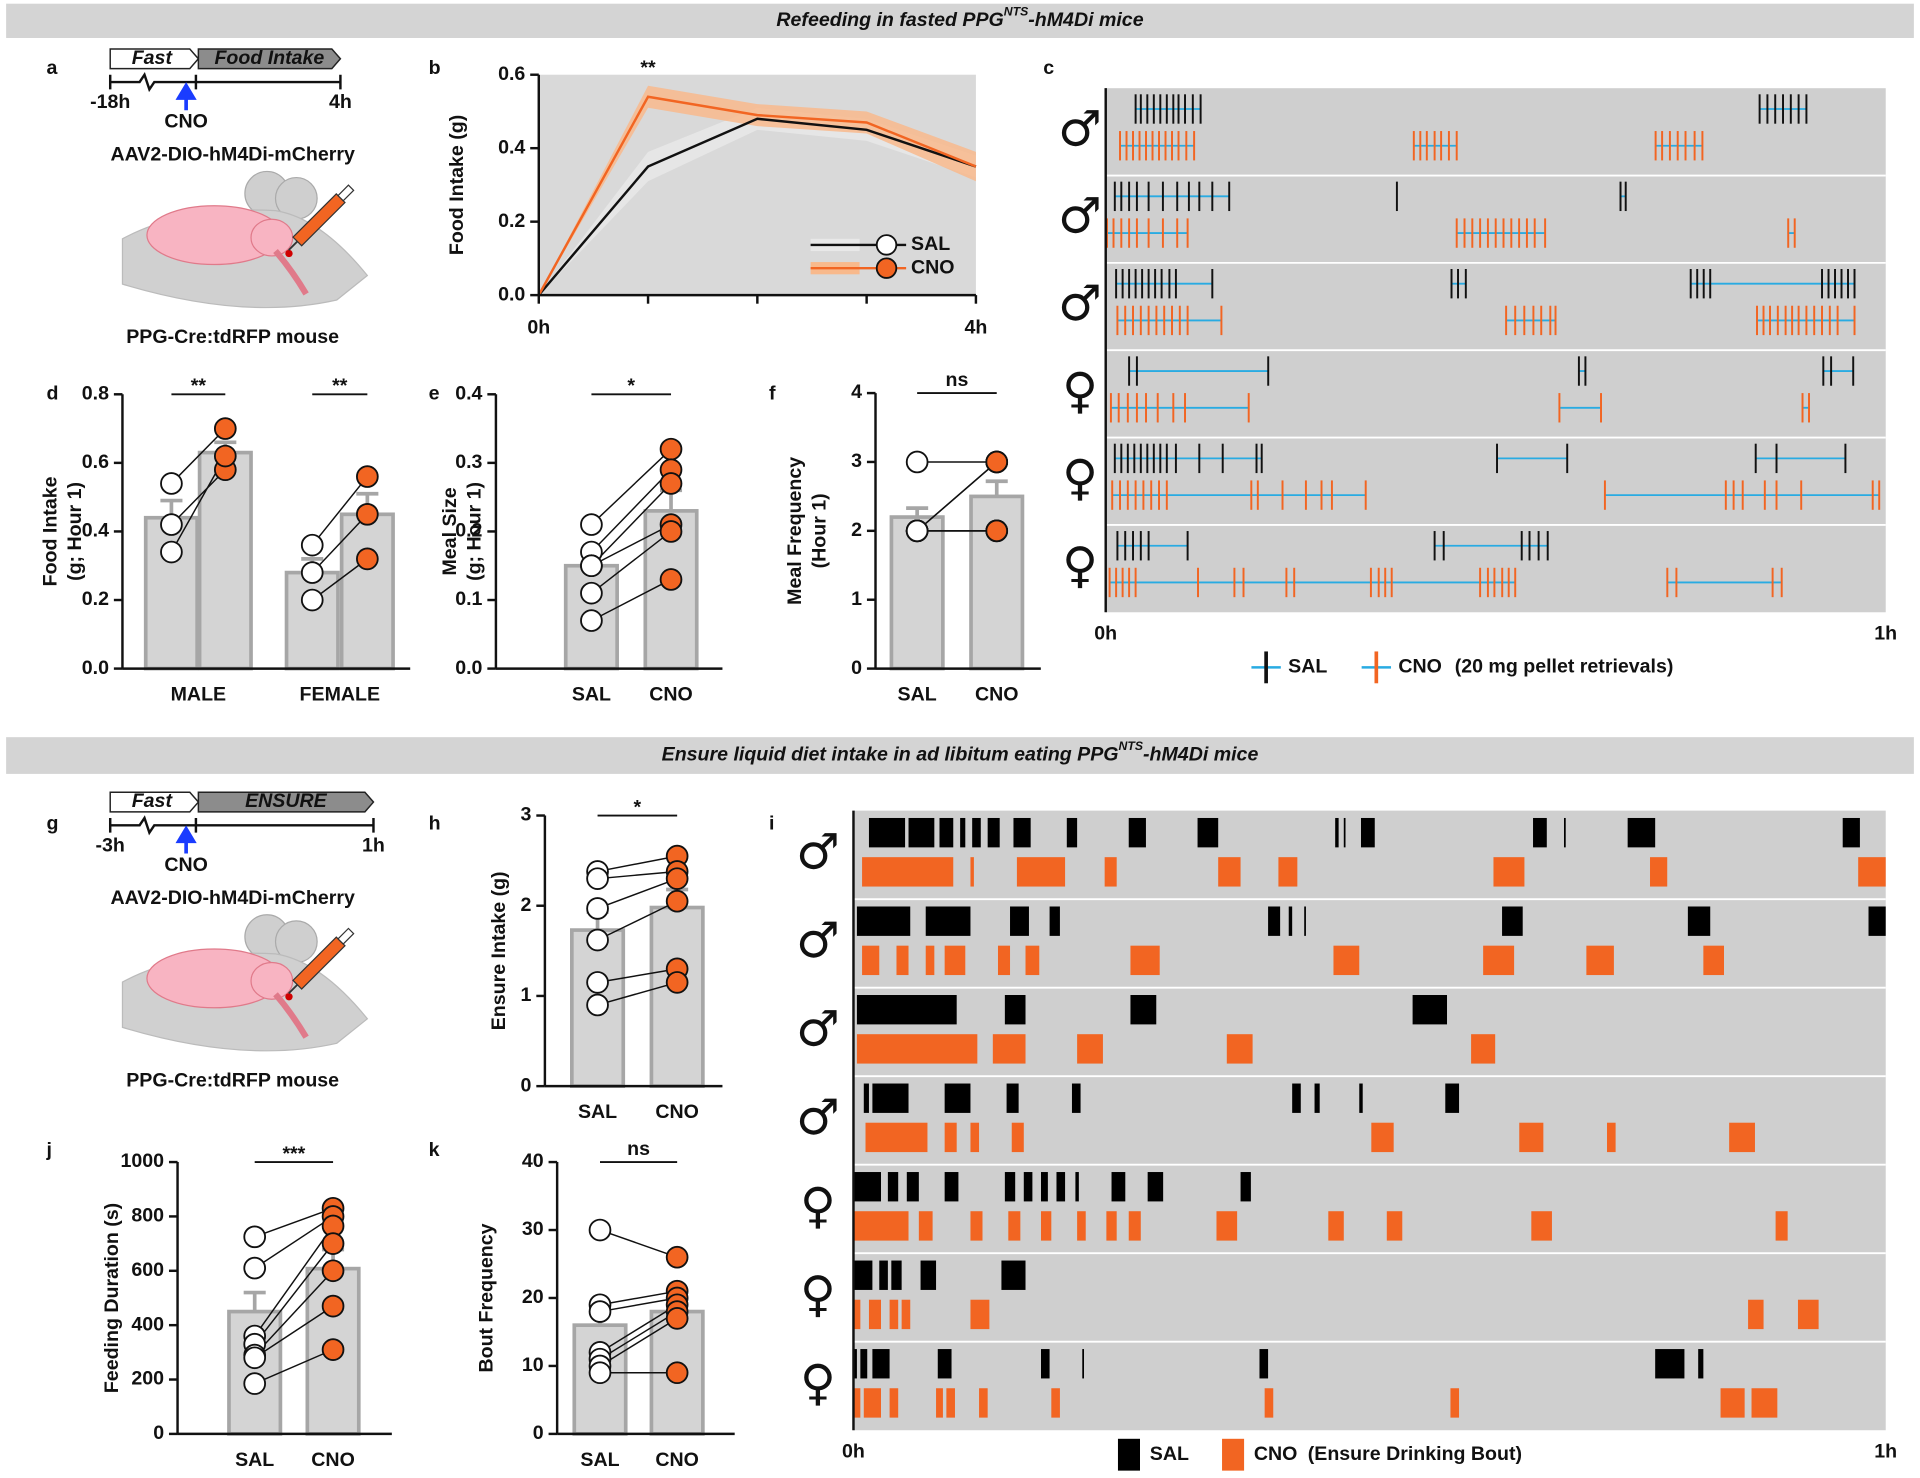  Describe the element at coordinates (468, 668) in the screenshot. I see `y-tick-label: 0.0` at that location.